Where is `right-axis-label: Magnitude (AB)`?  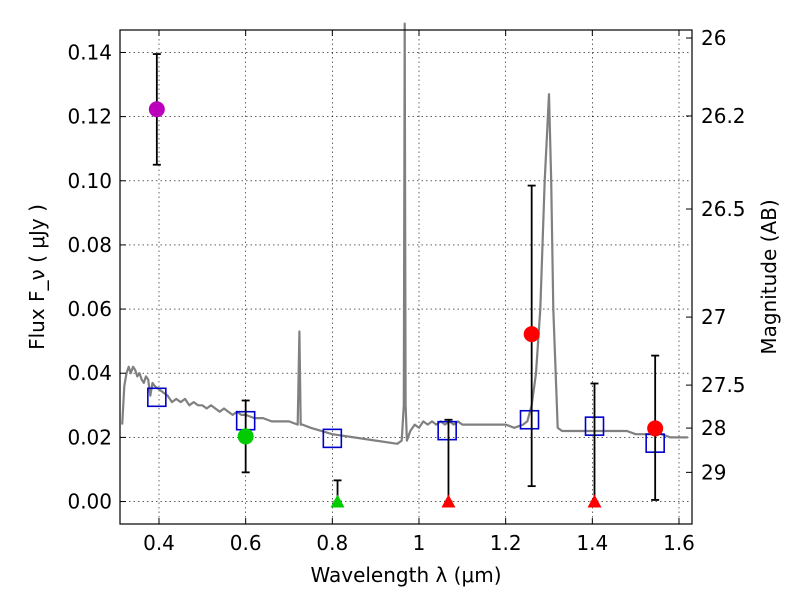 right-axis-label: Magnitude (AB) is located at coordinates (769, 276).